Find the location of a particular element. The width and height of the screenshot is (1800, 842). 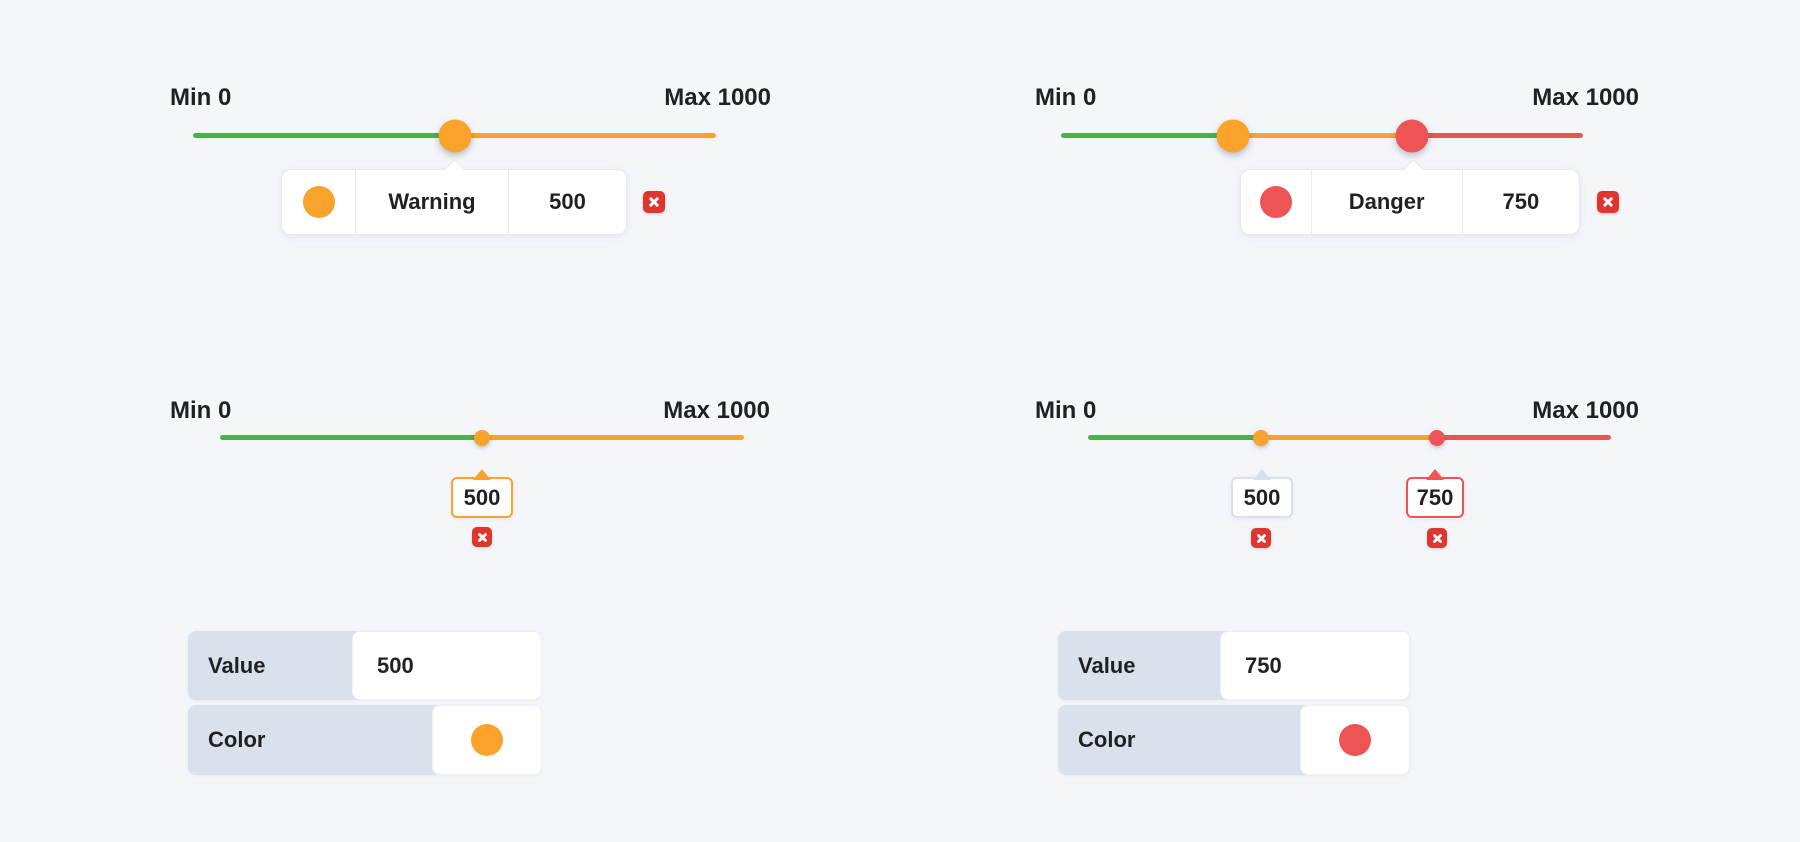

marker-label-field: Danger is located at coordinates (1386, 202).